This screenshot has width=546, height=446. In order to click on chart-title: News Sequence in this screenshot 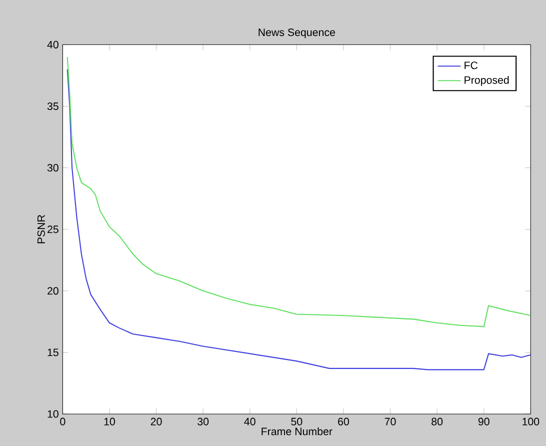, I will do `click(297, 33)`.